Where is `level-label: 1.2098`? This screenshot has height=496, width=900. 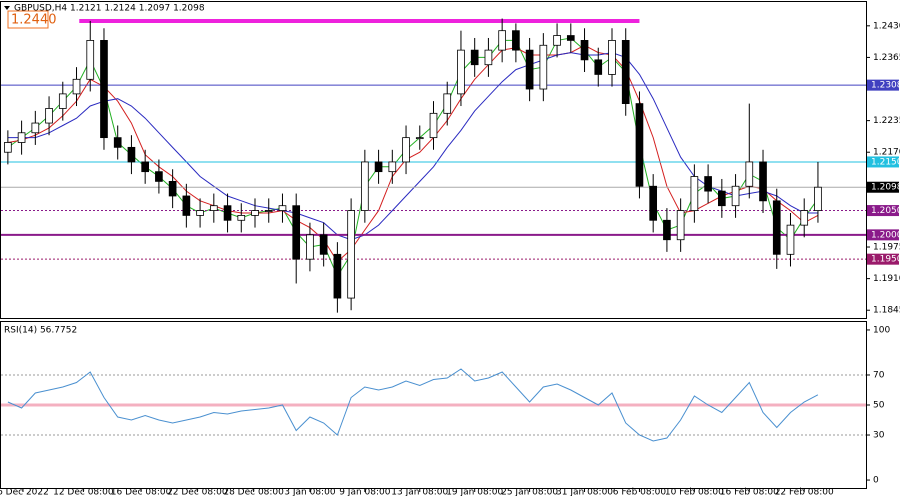
level-label: 1.2098 is located at coordinates (885, 188).